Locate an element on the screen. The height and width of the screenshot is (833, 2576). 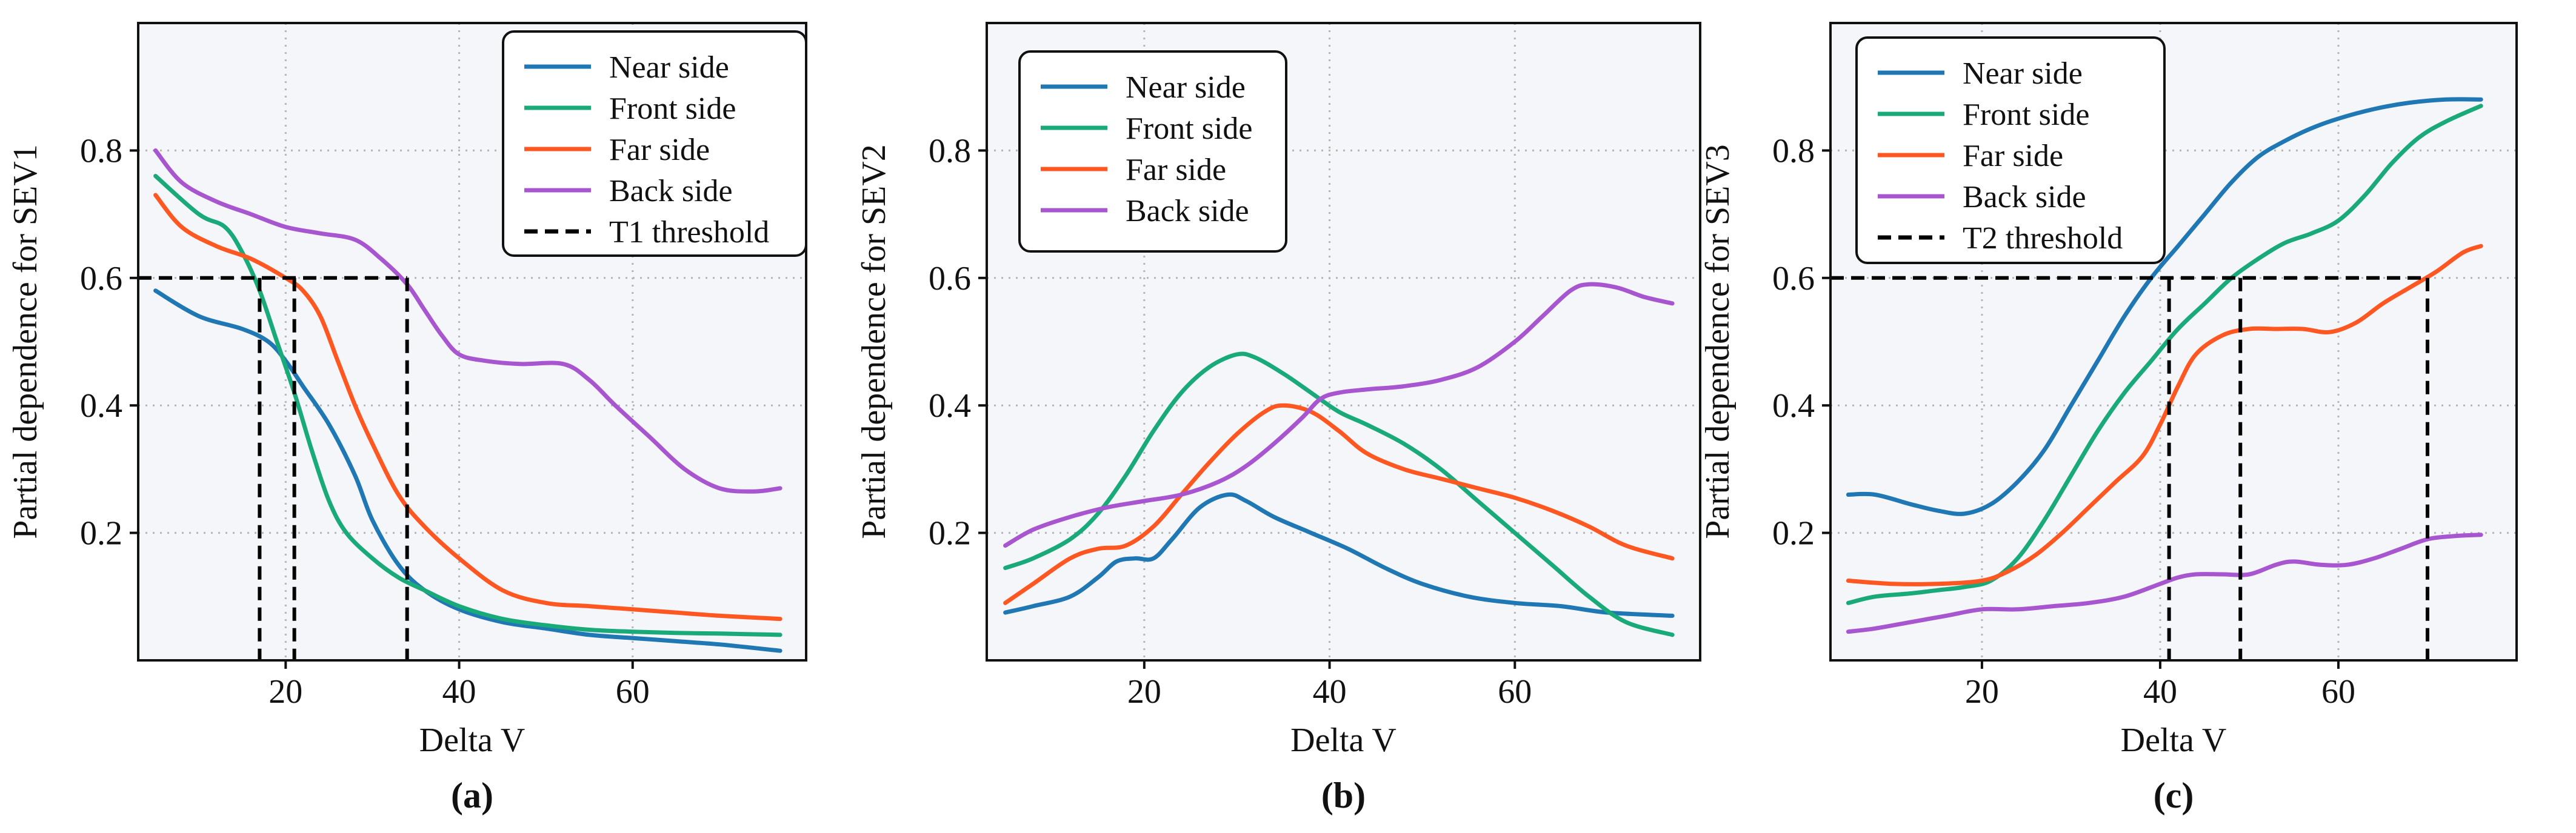
panel-label: (c) is located at coordinates (2174, 795).